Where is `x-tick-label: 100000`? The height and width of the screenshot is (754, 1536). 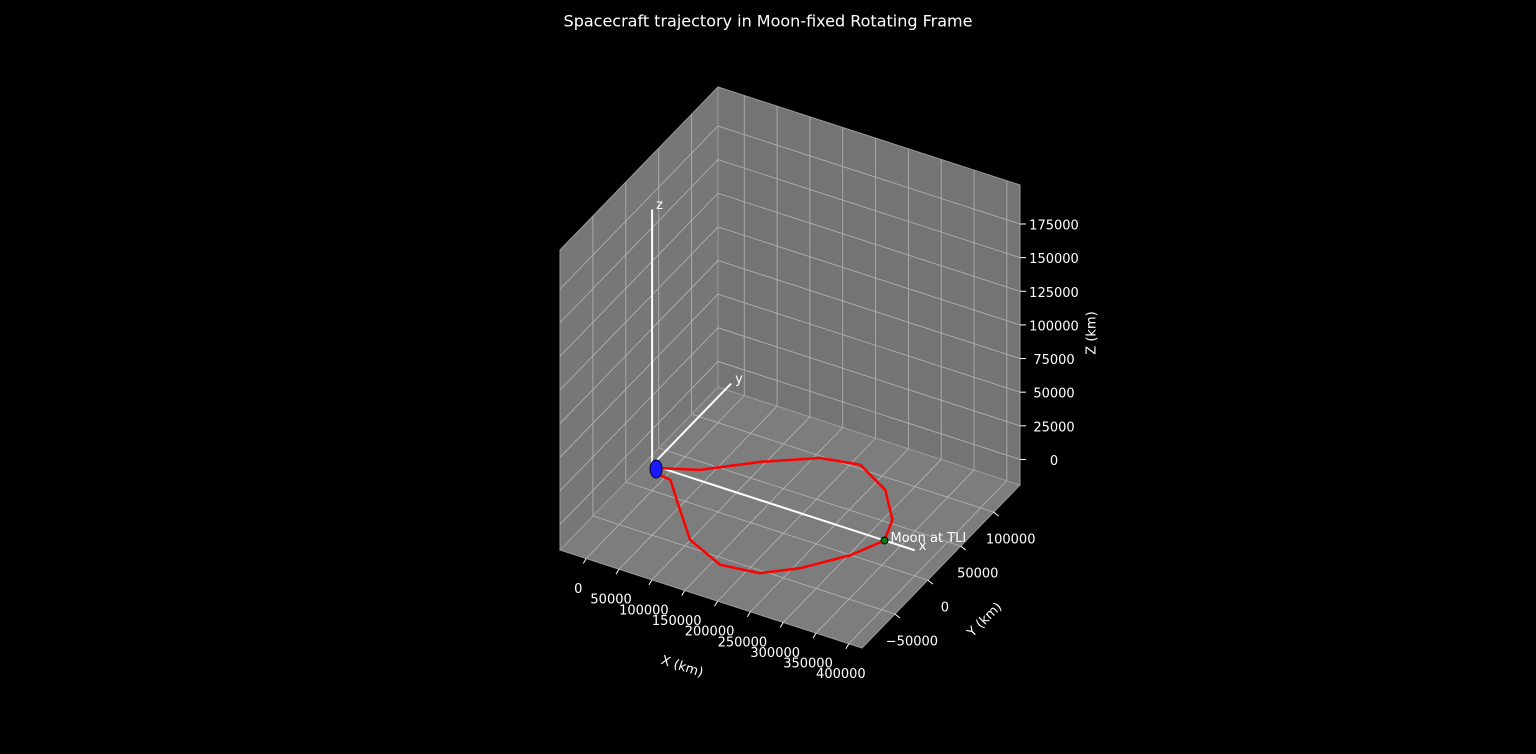 x-tick-label: 100000 is located at coordinates (644, 610).